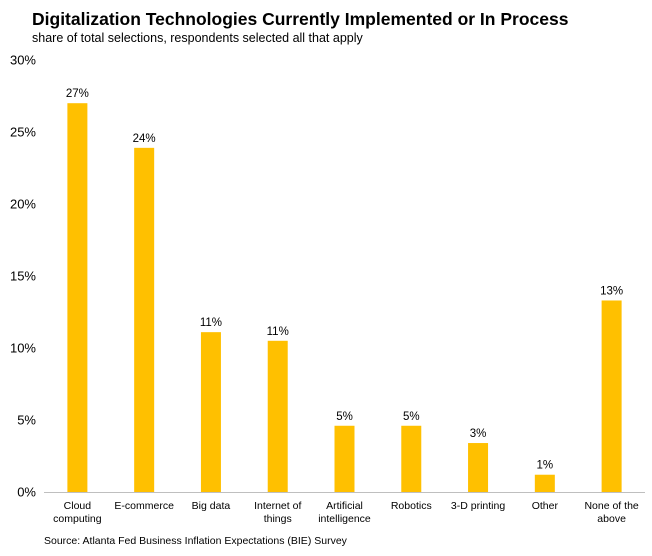 The image size is (652, 556). Describe the element at coordinates (78, 506) in the screenshot. I see `x-category-label: Cloud` at that location.